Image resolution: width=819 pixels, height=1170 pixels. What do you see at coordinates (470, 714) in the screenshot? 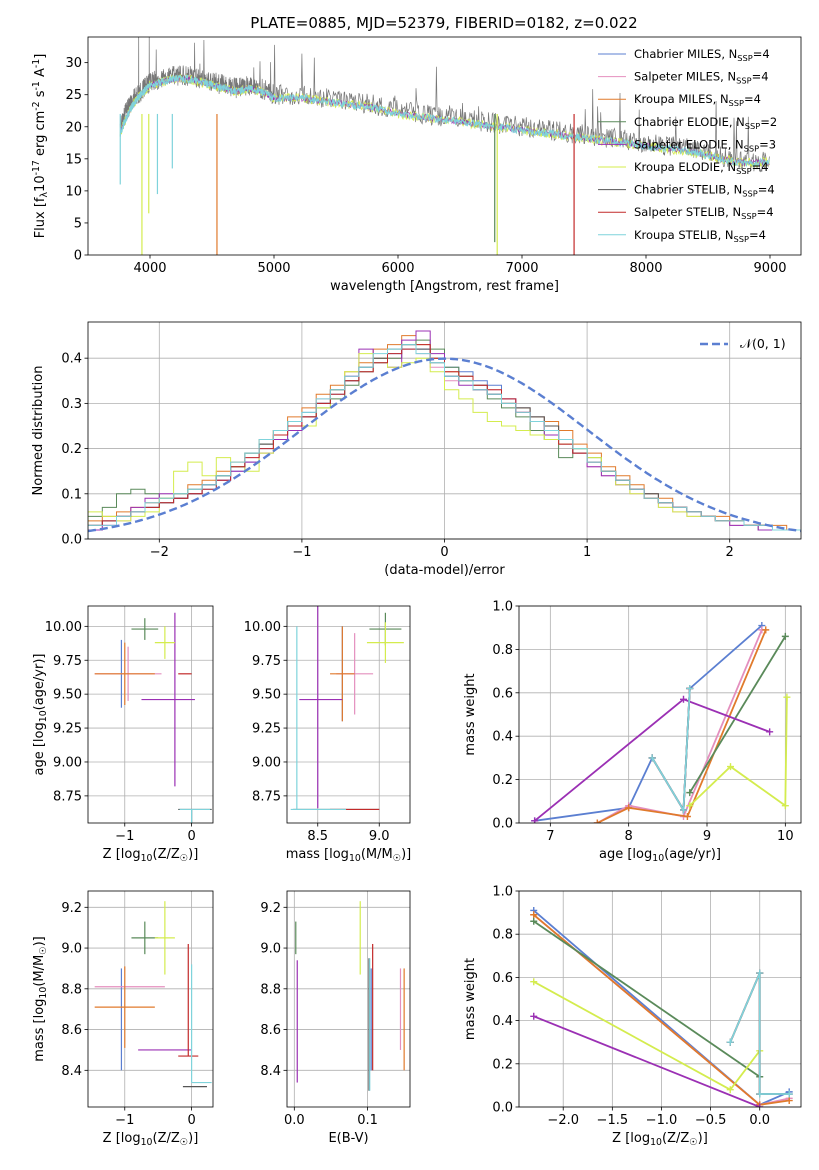
I see `y-axis-label: mass weight` at bounding box center [470, 714].